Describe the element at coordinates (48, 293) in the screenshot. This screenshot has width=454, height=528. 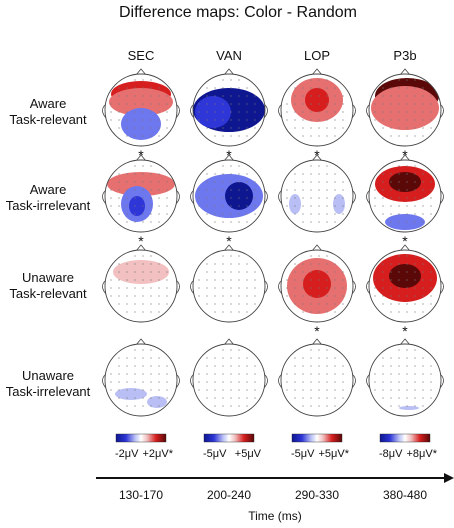
I see `row-label-unaware-relevant-line2: Task-relevant` at that location.